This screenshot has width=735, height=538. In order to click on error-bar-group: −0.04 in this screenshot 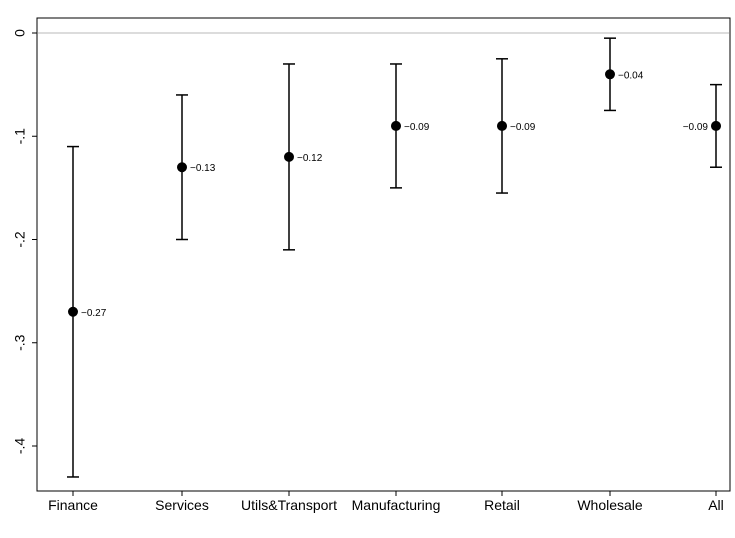, I will do `click(624, 74)`.